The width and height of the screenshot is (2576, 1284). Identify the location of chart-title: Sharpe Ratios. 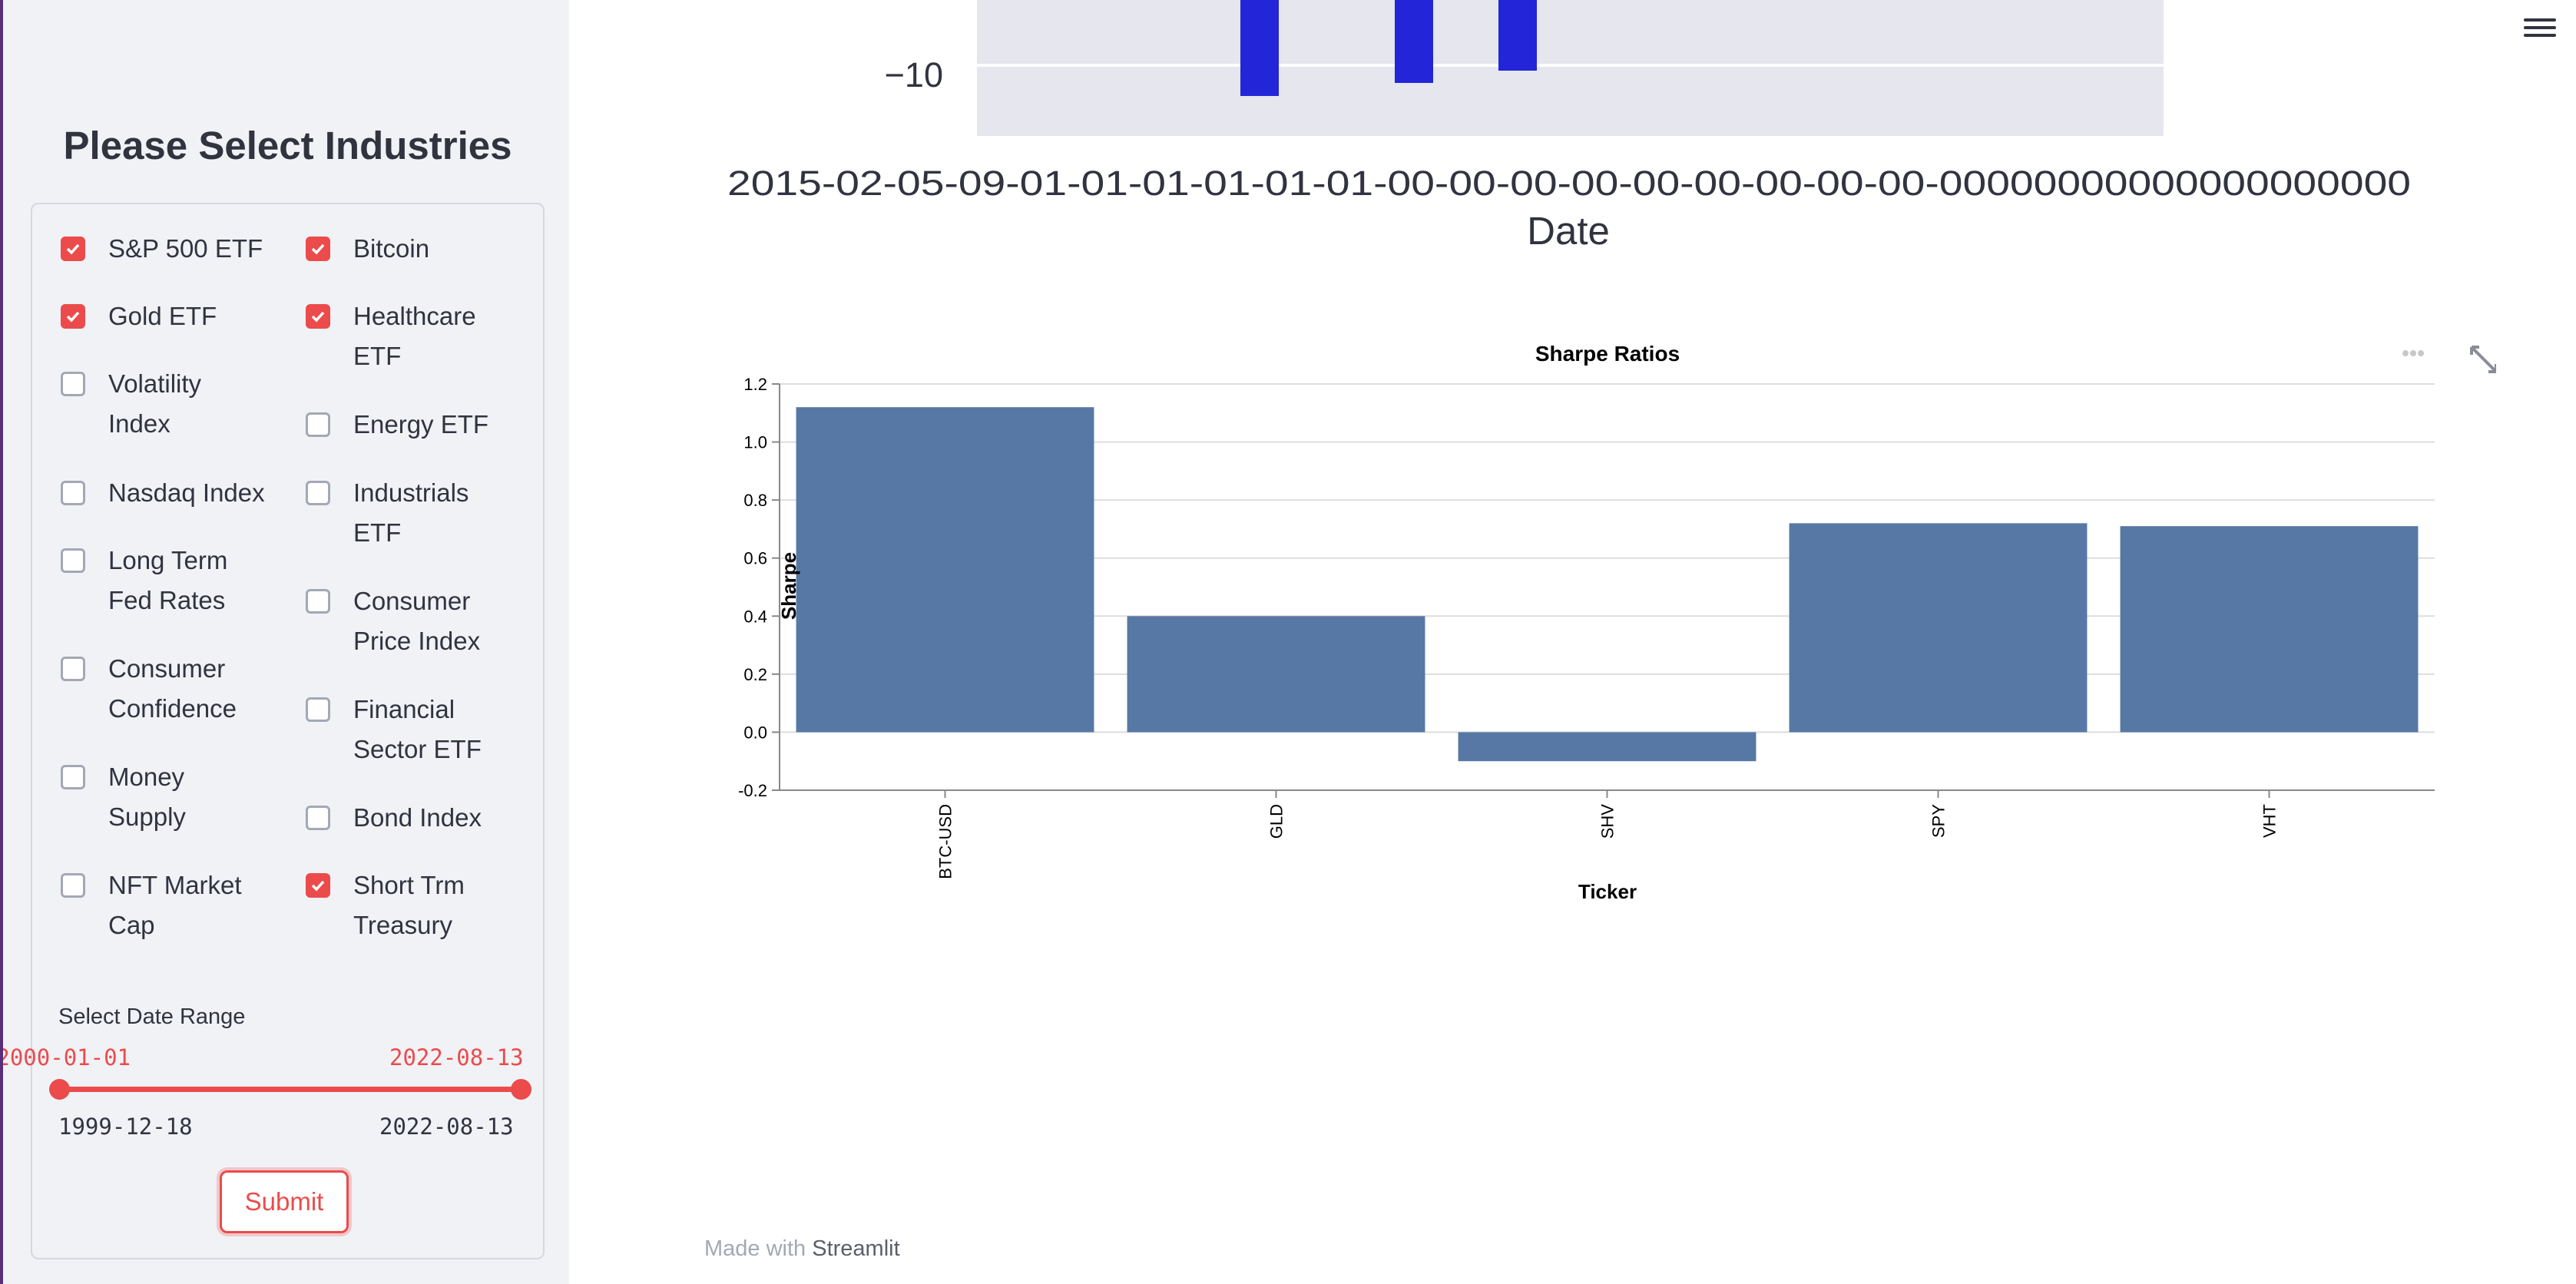
(1607, 354).